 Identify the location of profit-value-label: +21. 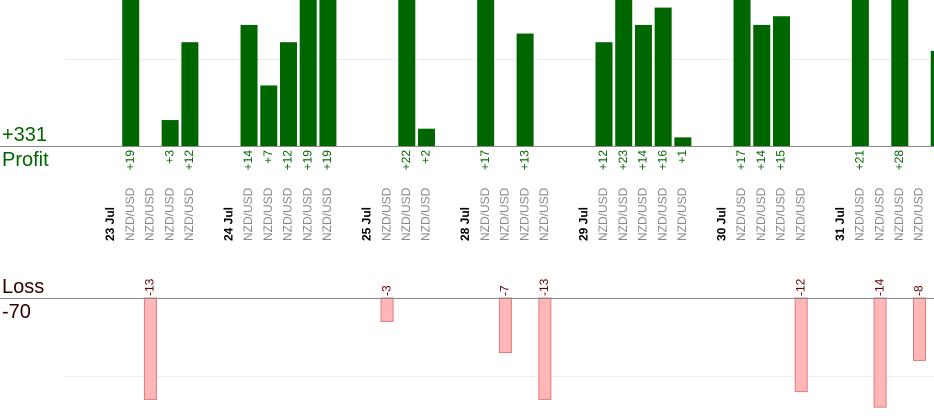
(860, 160).